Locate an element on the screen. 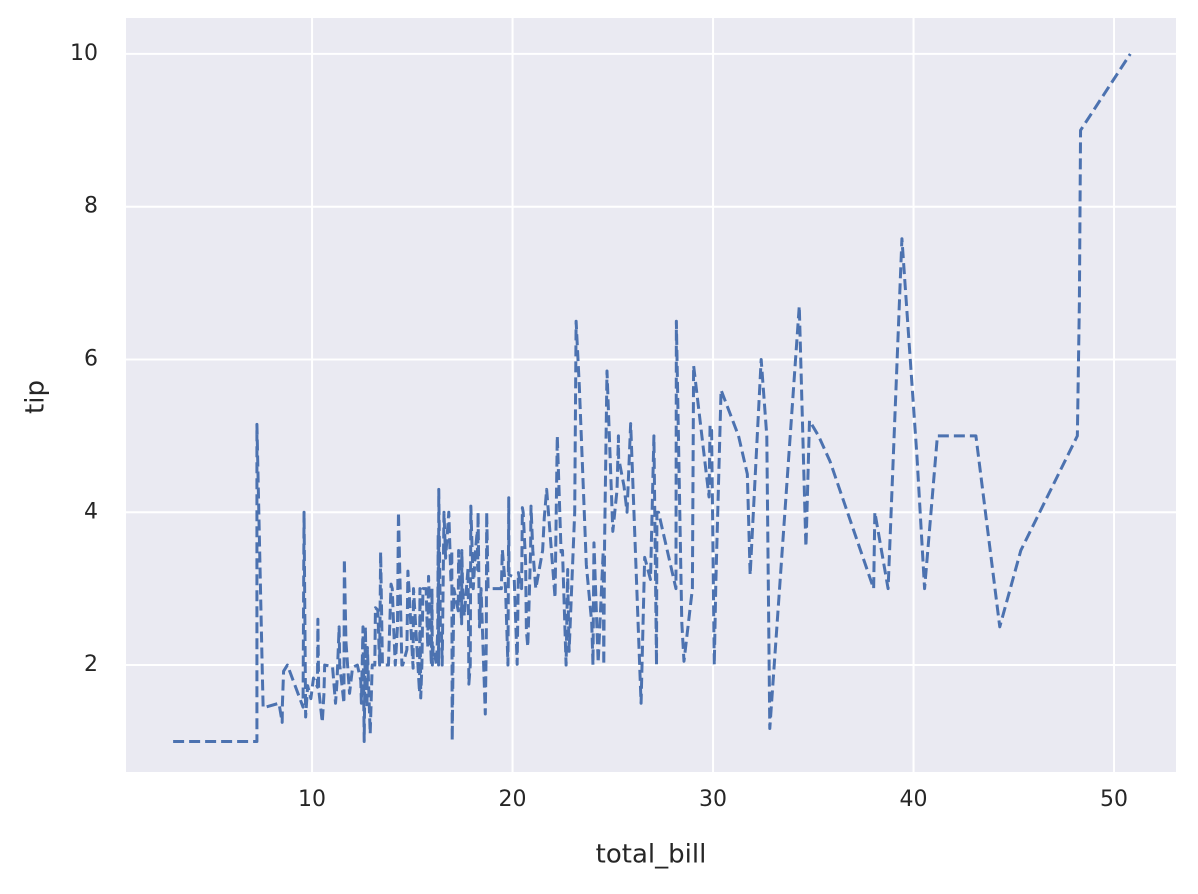  x-tick-label: 40 is located at coordinates (914, 799).